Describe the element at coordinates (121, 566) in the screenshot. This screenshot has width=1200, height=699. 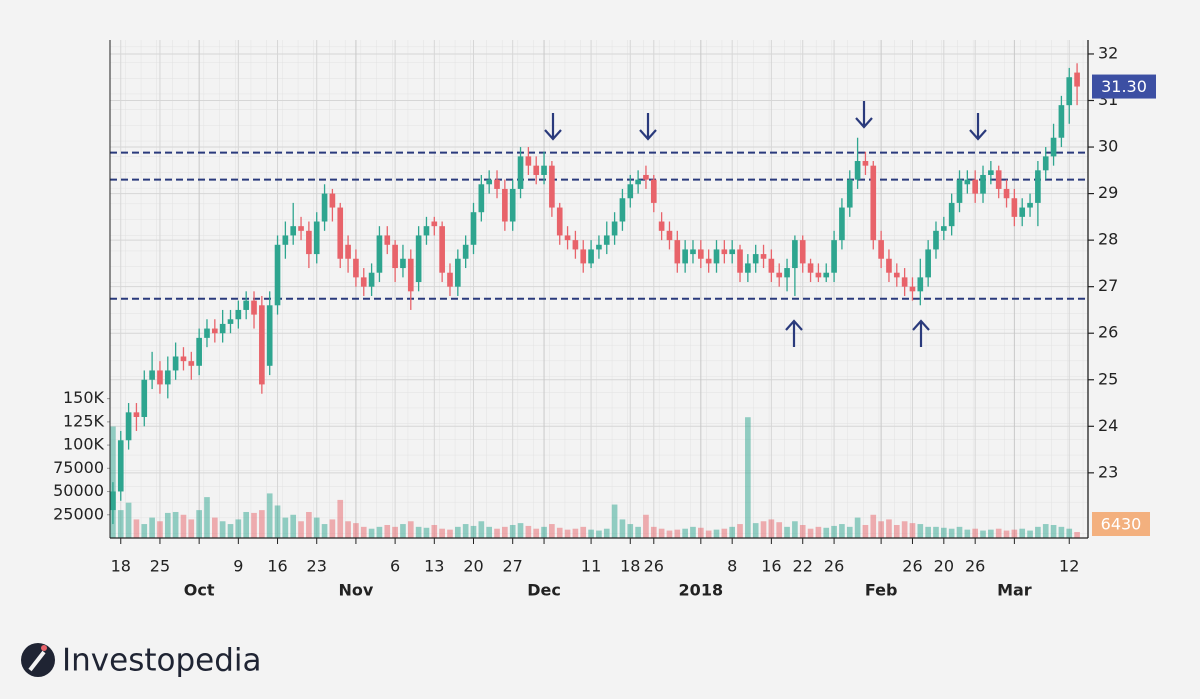
I see `x-tick-label: 18` at that location.